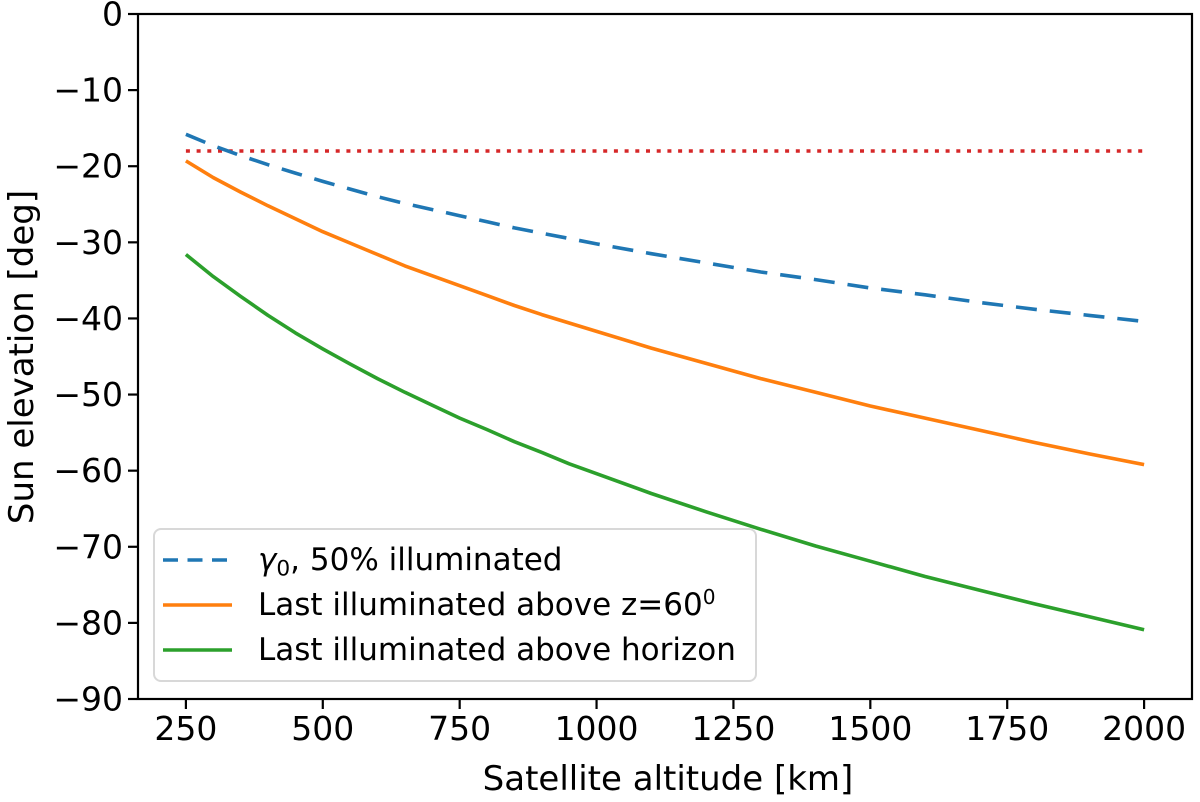 The image size is (1200, 802). What do you see at coordinates (597, 728) in the screenshot?
I see `x-tick-label: 1000` at bounding box center [597, 728].